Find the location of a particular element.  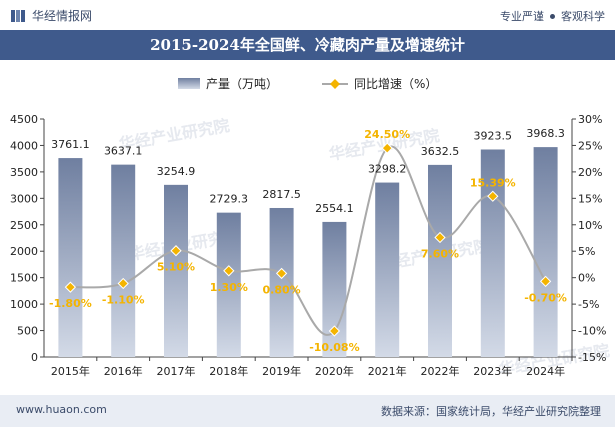

growth-value-label: 7.60% is located at coordinates (440, 253).